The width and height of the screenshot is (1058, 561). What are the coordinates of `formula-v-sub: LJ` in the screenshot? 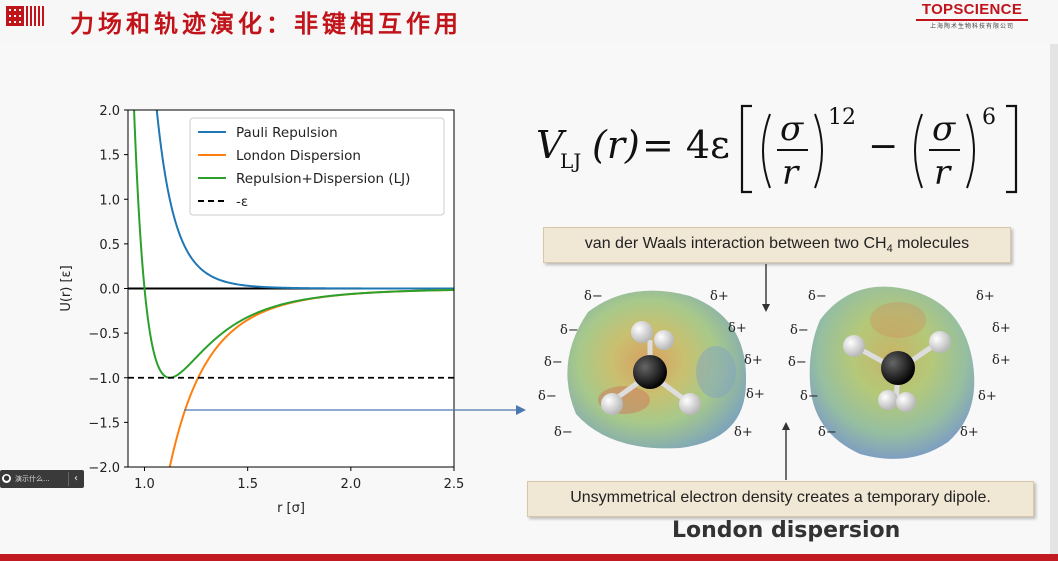 It's located at (570, 161).